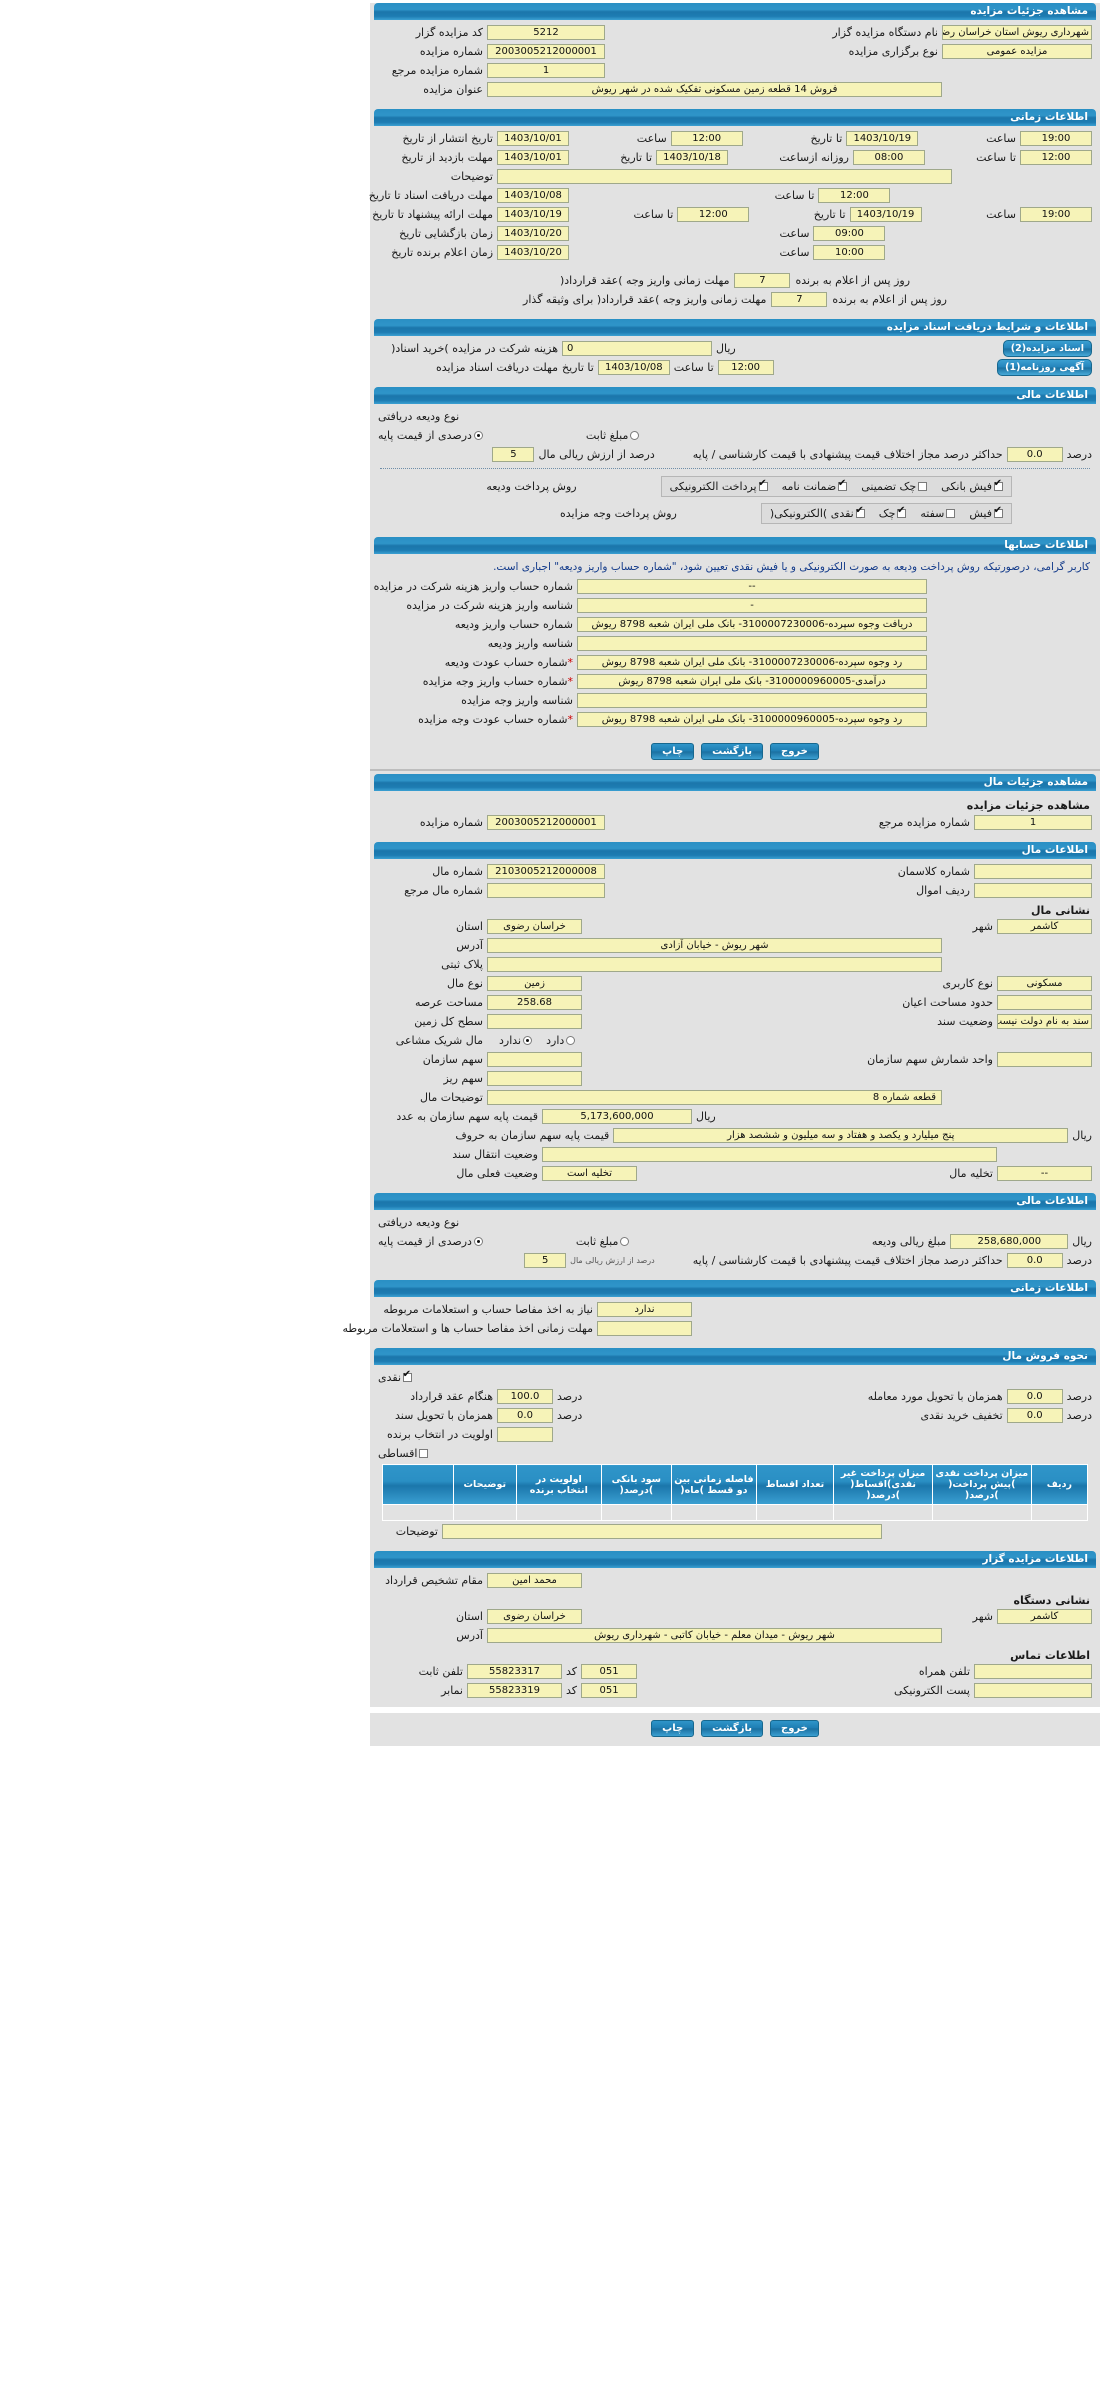  What do you see at coordinates (885, 214) in the screenshot?
I see `offer-to-date-field: 1403/10/19` at bounding box center [885, 214].